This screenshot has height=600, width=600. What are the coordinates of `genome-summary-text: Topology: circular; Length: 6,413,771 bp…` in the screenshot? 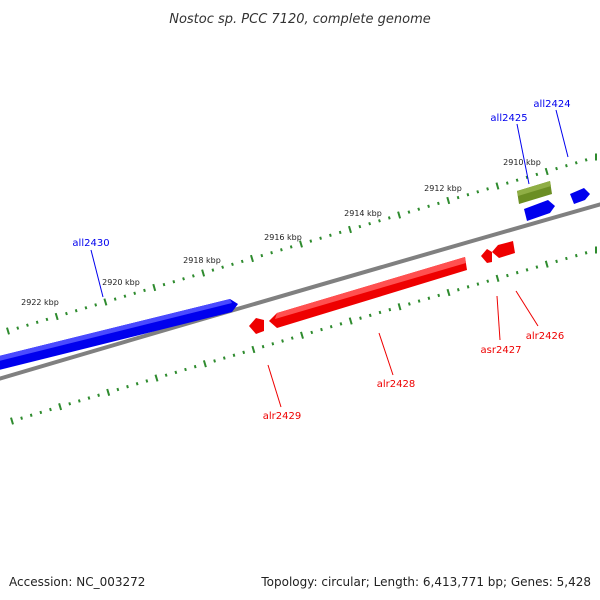 It's located at (425, 582).